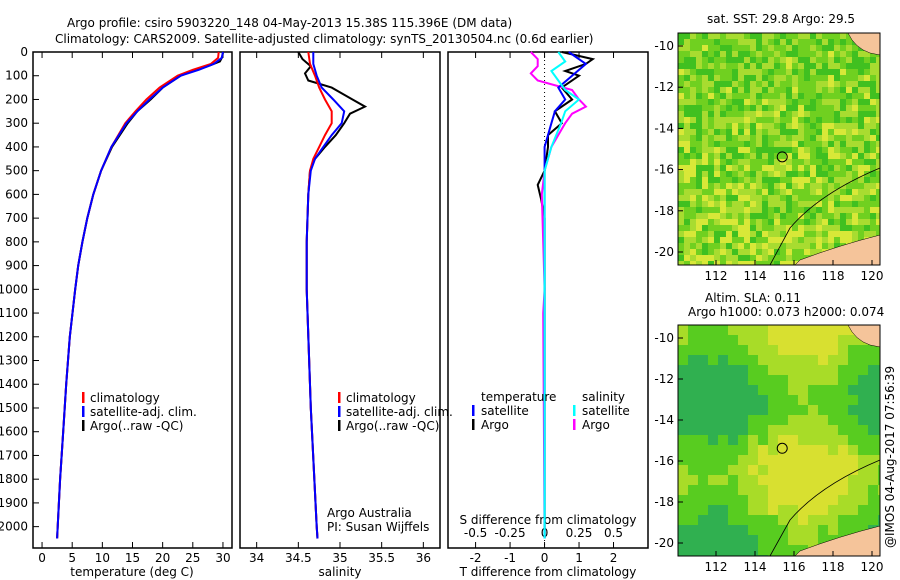 The image size is (900, 580). I want to click on bathymetry-contour, so click(825, 508).